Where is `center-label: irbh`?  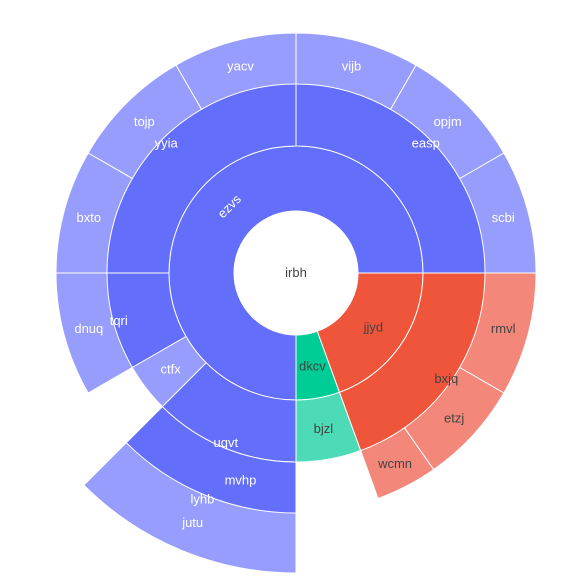
center-label: irbh is located at coordinates (296, 272).